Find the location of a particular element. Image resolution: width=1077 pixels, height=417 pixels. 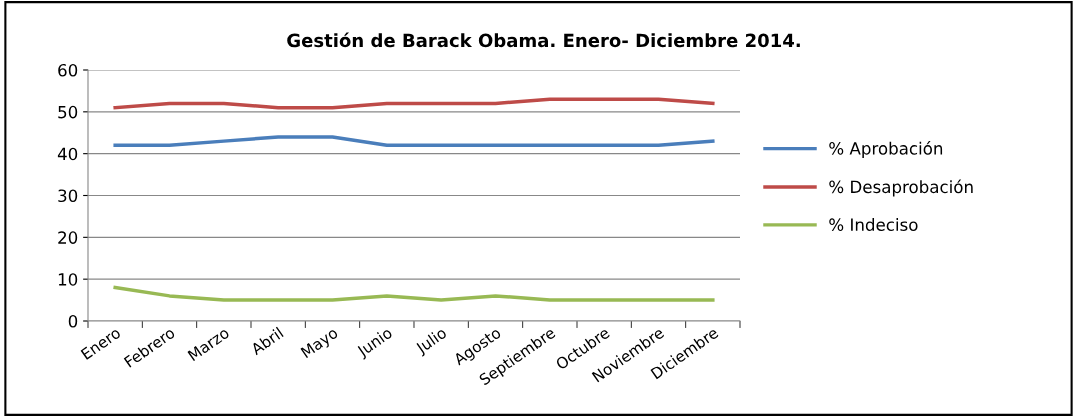

legend-label: % Desaprobación is located at coordinates (901, 188).